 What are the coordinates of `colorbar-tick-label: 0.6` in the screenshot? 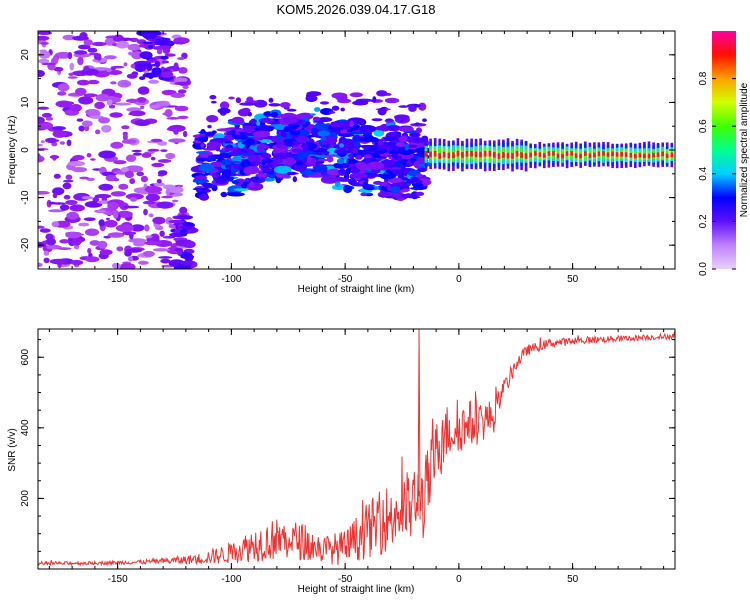 It's located at (703, 126).